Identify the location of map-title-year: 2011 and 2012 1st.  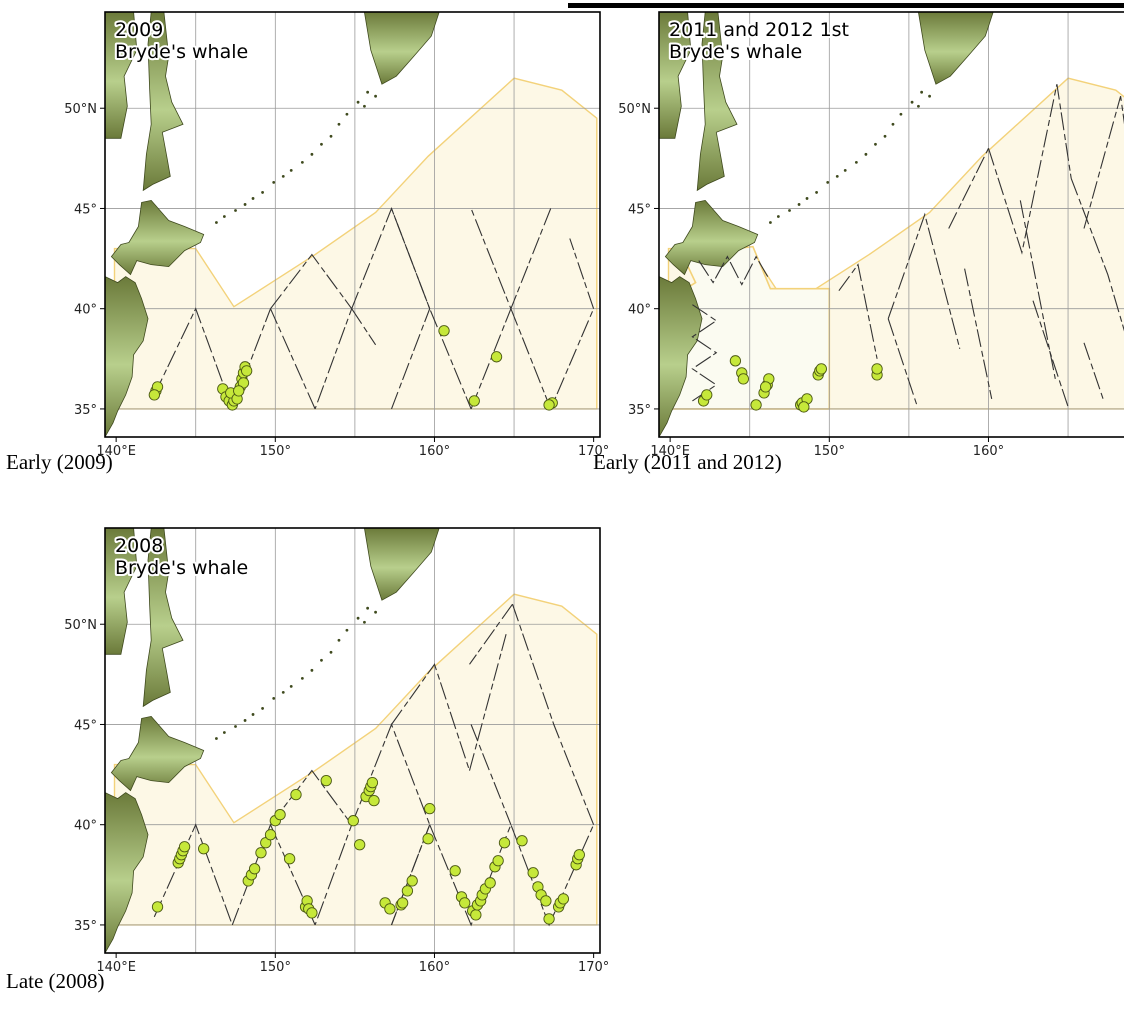
(759, 30).